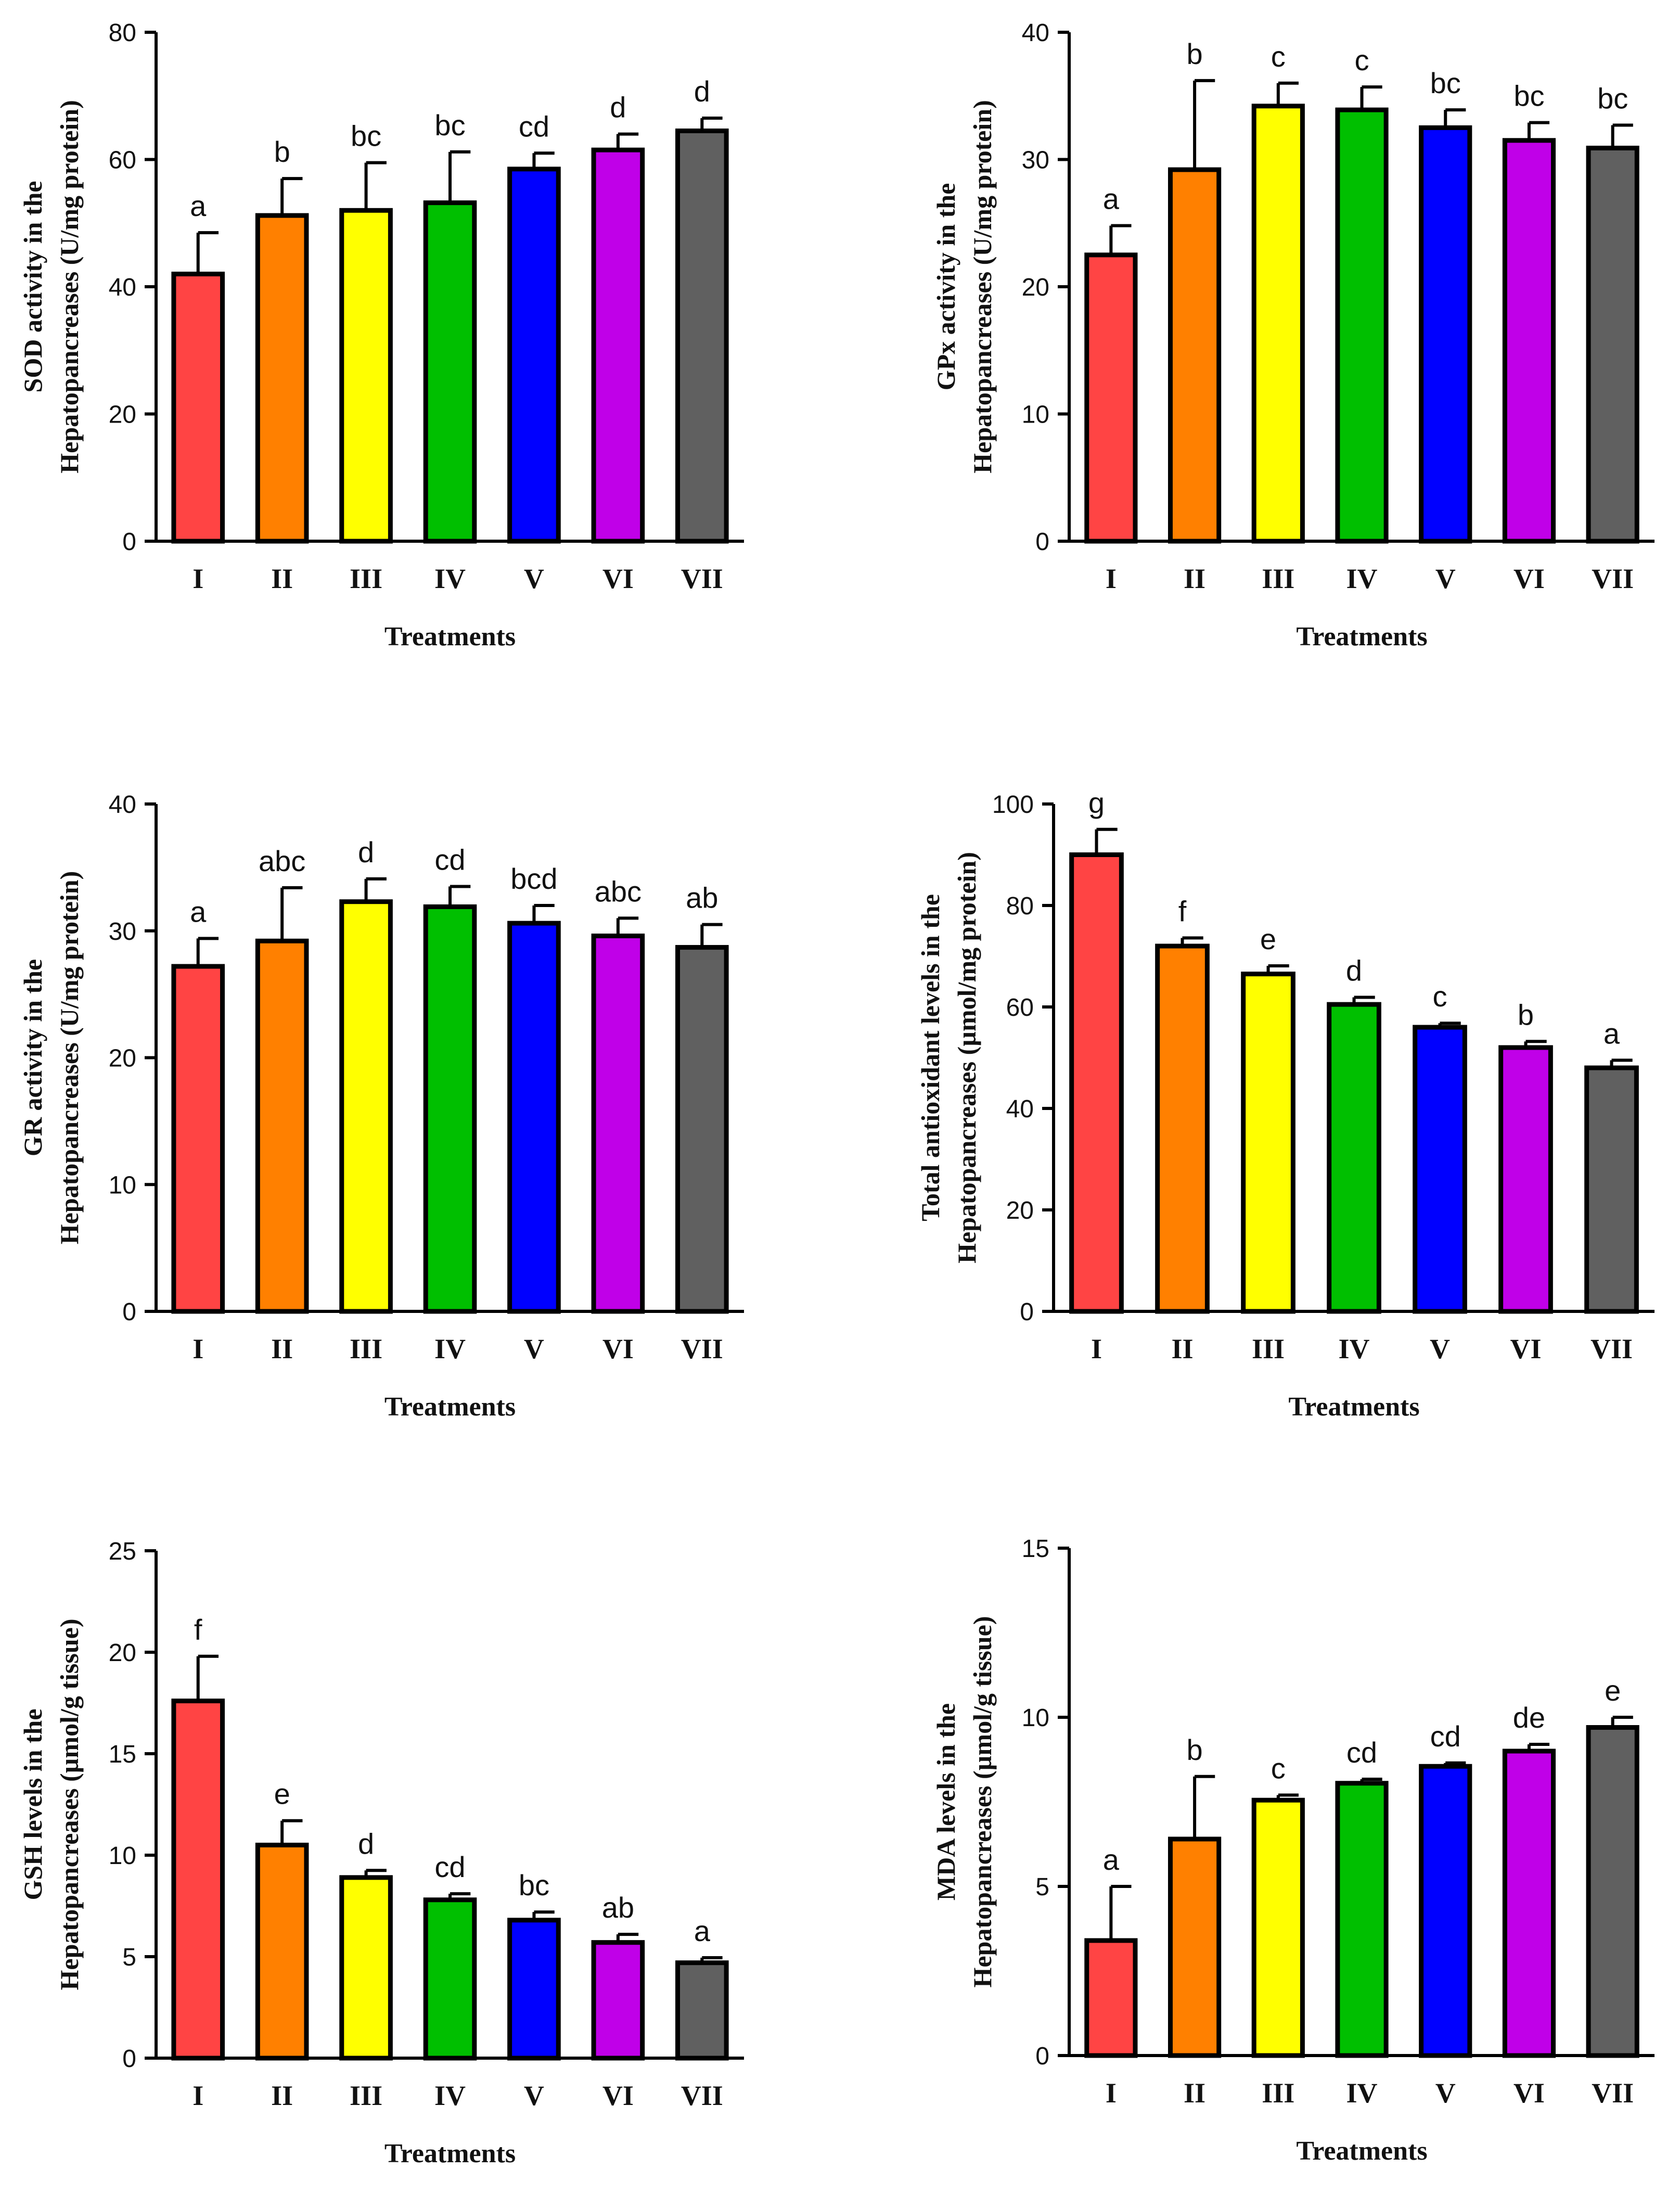 The width and height of the screenshot is (1680, 2195). What do you see at coordinates (1020, 1008) in the screenshot?
I see `panel4-y-tick-label-60: 60` at bounding box center [1020, 1008].